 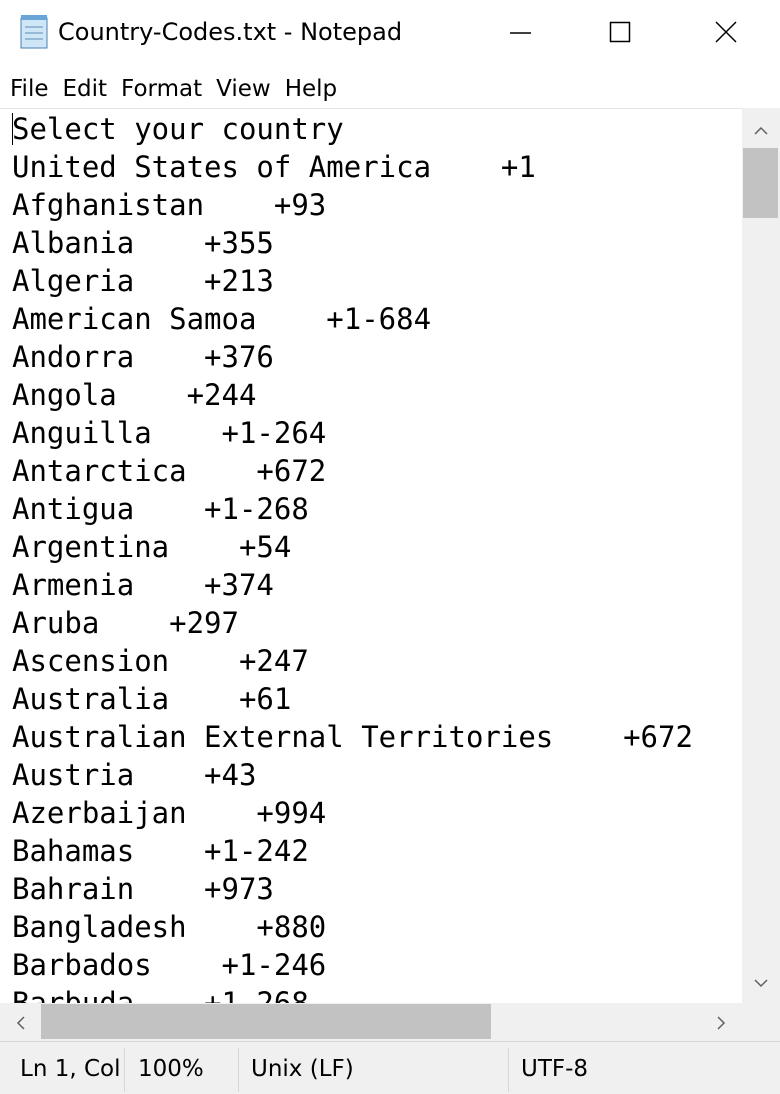 I want to click on vertical-scroll-thumb, so click(x=760, y=183).